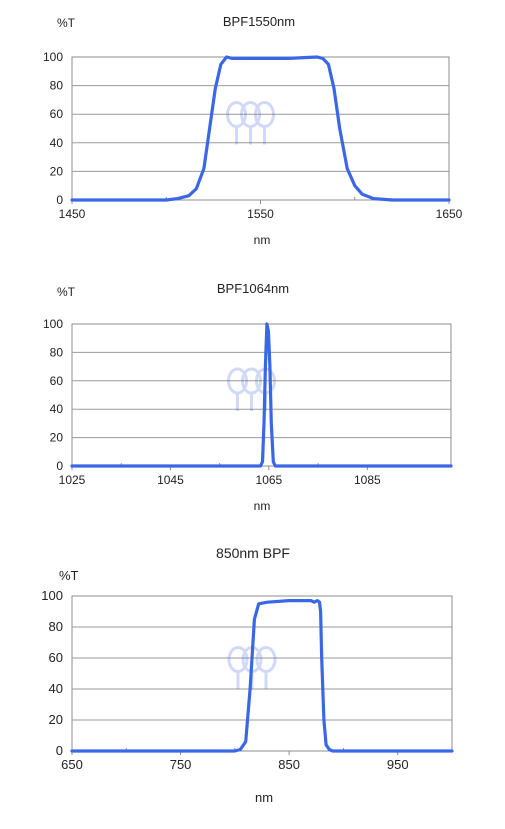 Image resolution: width=505 pixels, height=829 pixels. I want to click on chart-title: BPF1550nm, so click(259, 21).